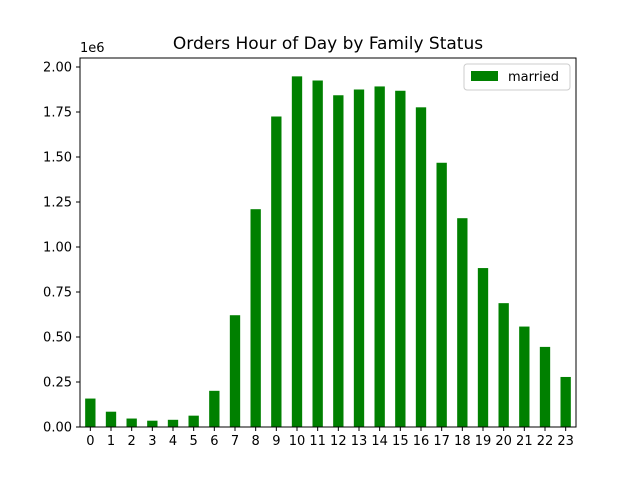 The image size is (640, 480). Describe the element at coordinates (462, 441) in the screenshot. I see `x-tick-label: 18` at that location.